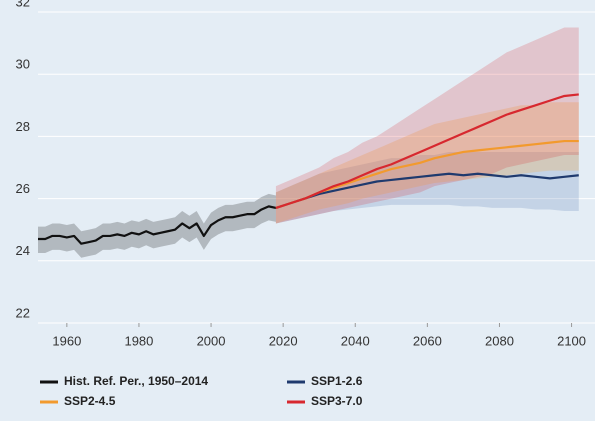  I want to click on x-tick-label: 2000, so click(211, 340).